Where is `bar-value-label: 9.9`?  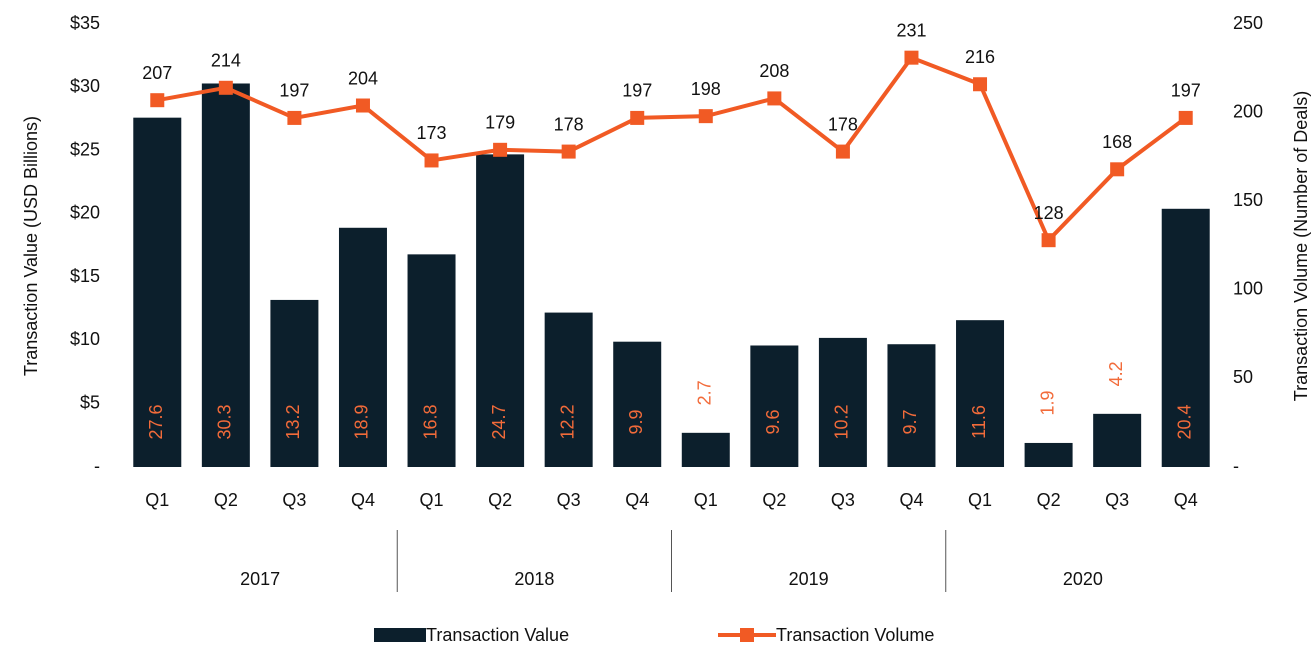
bar-value-label: 9.9 is located at coordinates (636, 421).